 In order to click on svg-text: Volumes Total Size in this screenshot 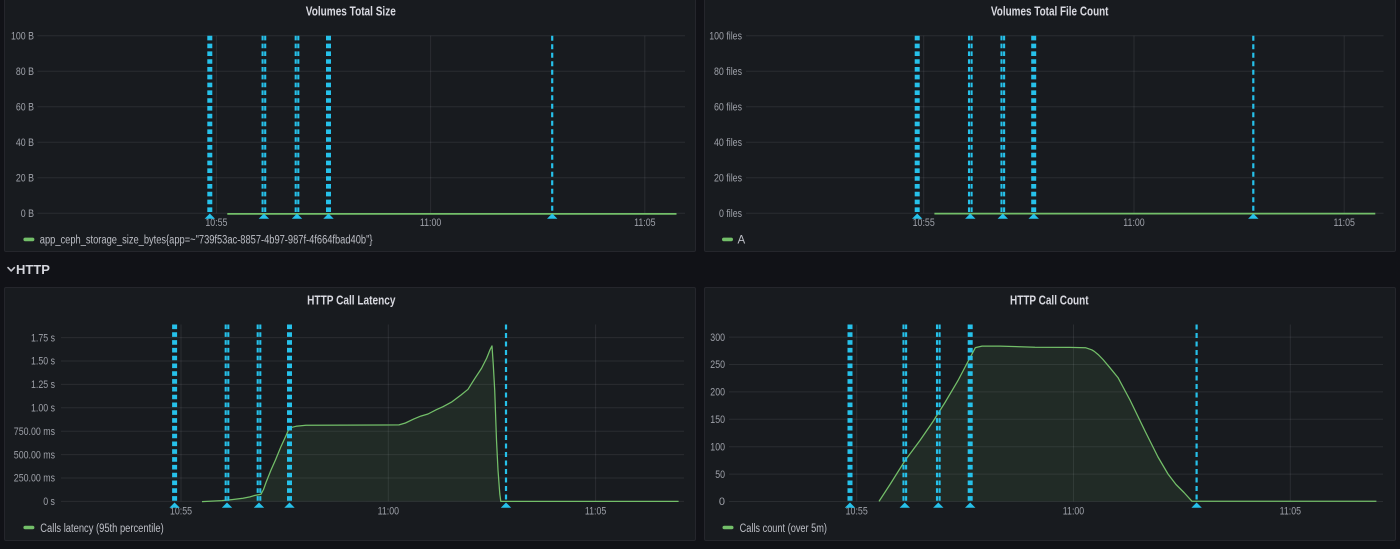, I will do `click(351, 12)`.